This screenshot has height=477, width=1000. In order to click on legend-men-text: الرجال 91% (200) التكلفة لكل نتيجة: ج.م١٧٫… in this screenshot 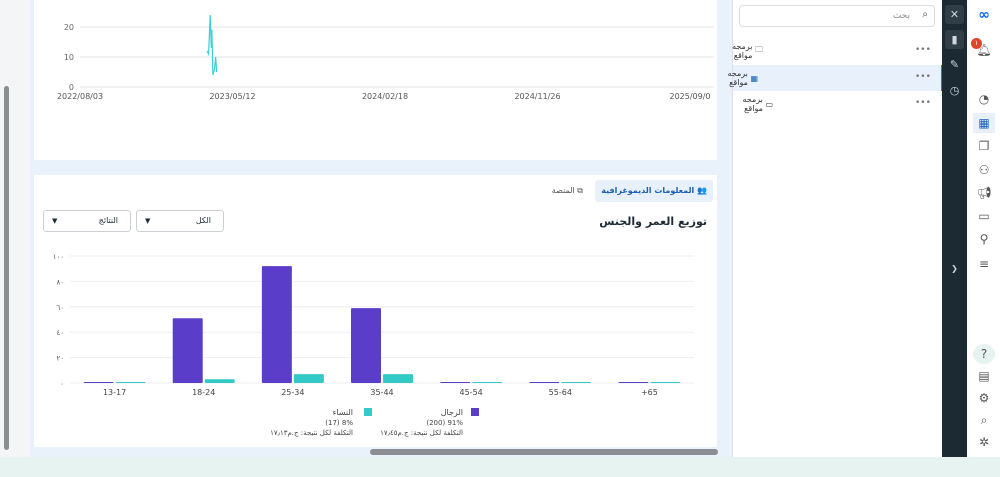, I will do `click(421, 422)`.